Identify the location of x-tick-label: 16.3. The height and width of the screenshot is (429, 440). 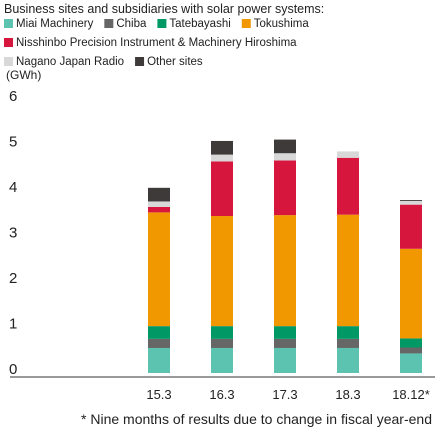
(221, 394).